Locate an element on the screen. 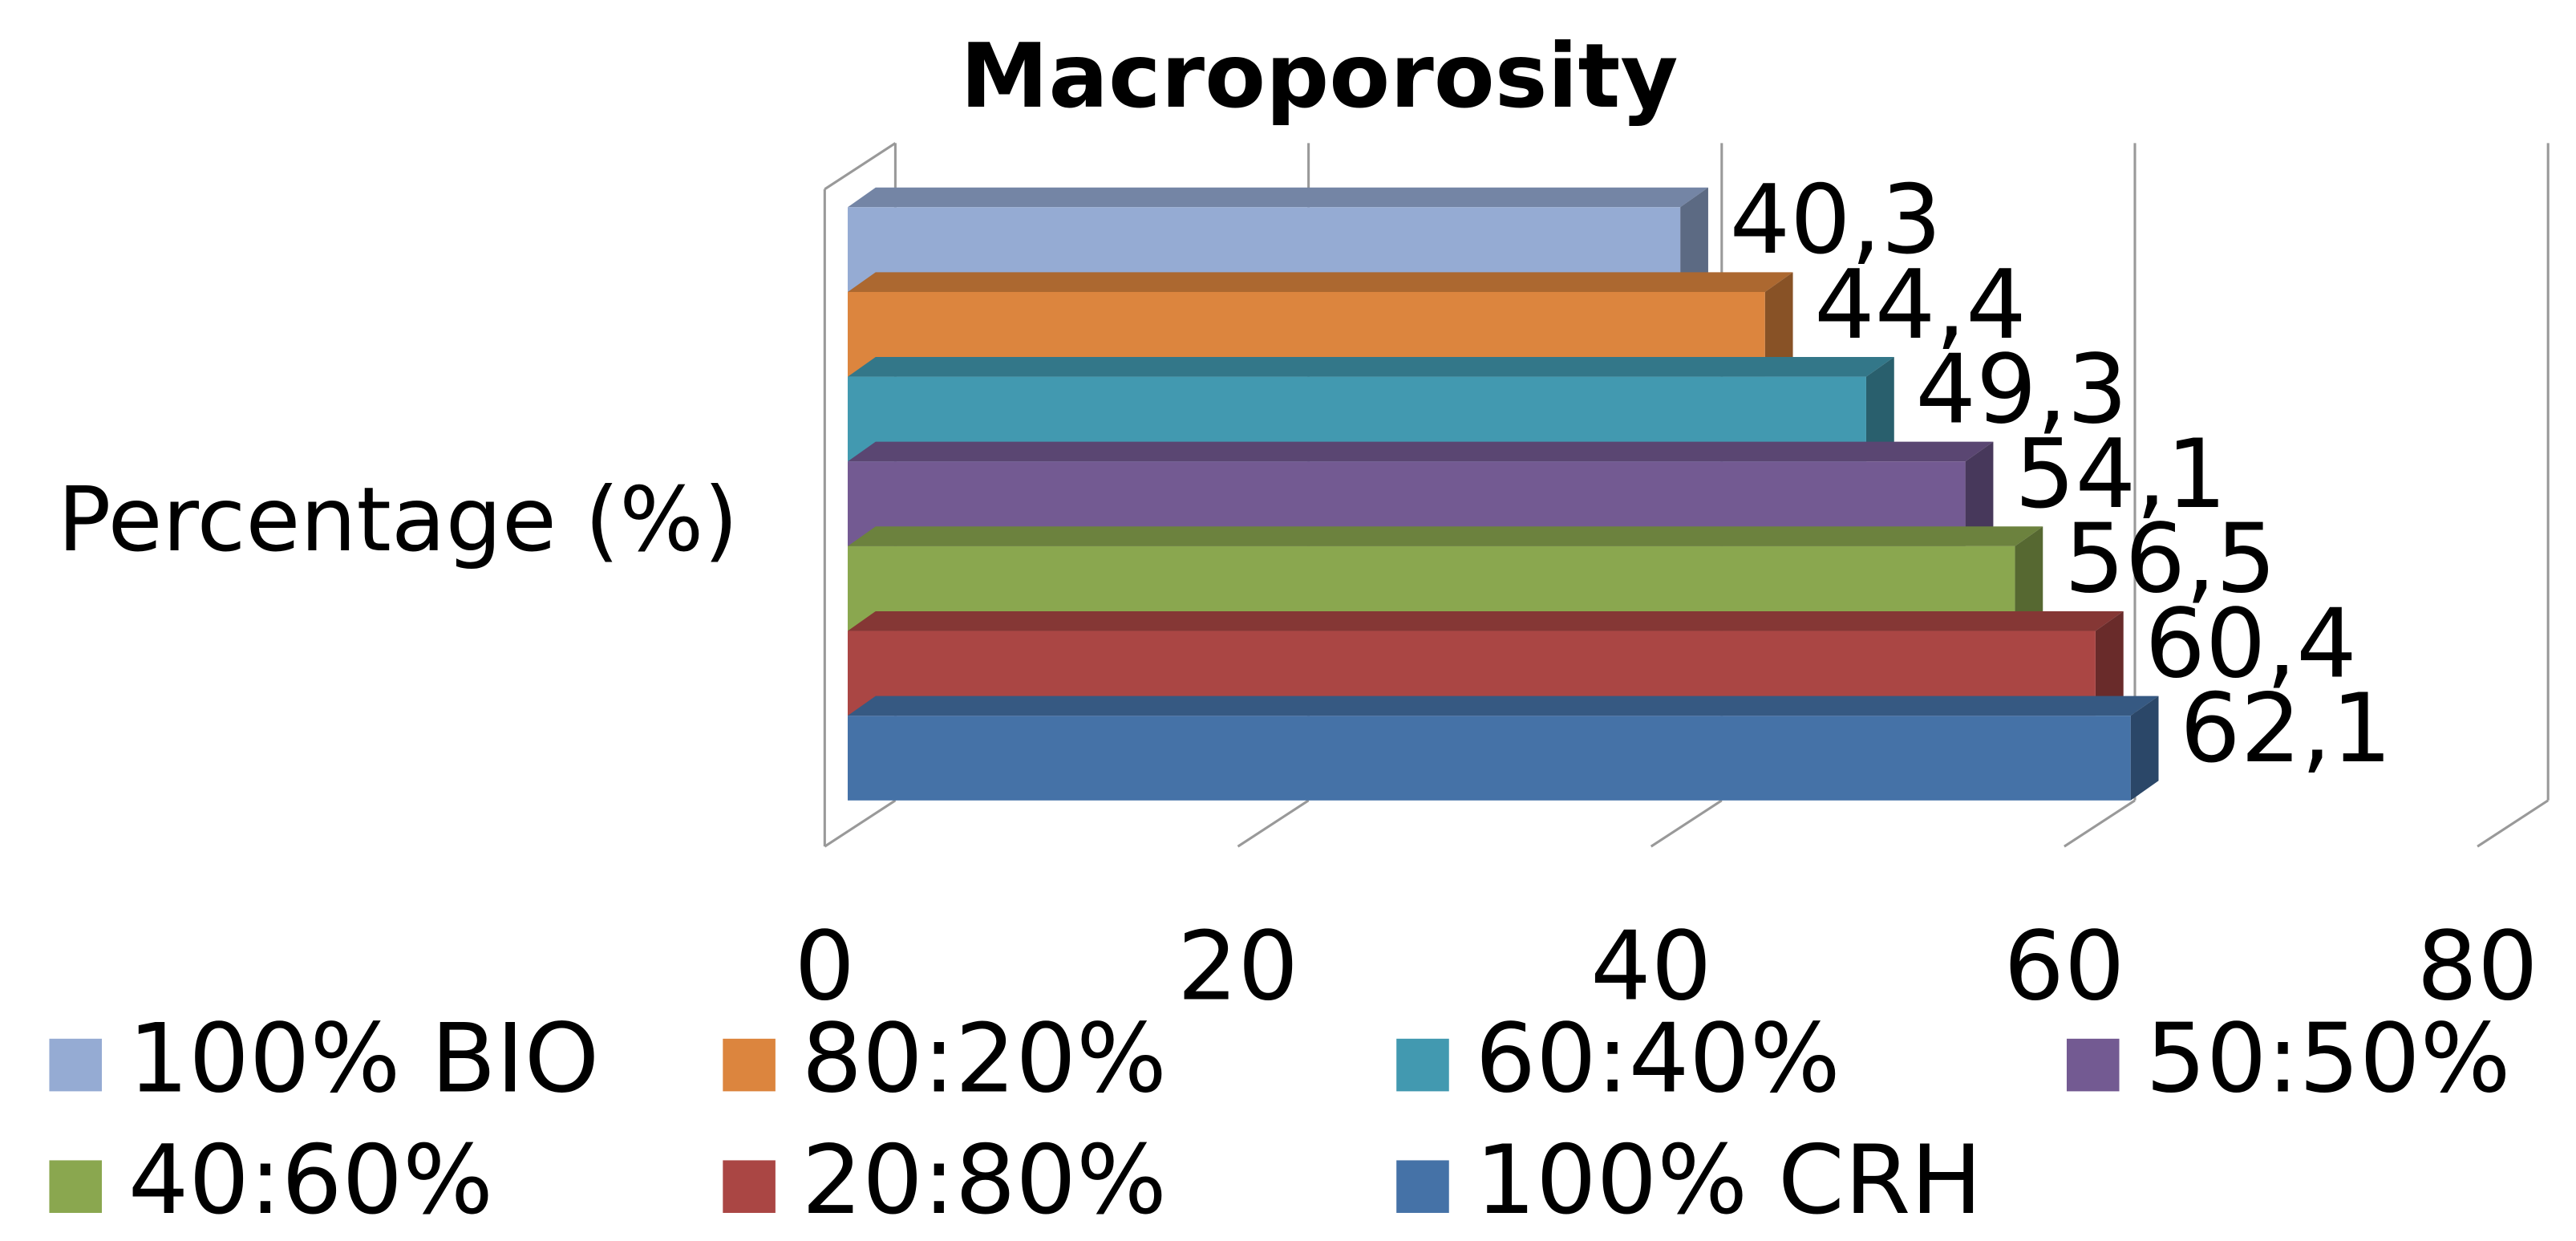 This screenshot has height=1241, width=2576. x-tick-label: 80 is located at coordinates (2477, 967).